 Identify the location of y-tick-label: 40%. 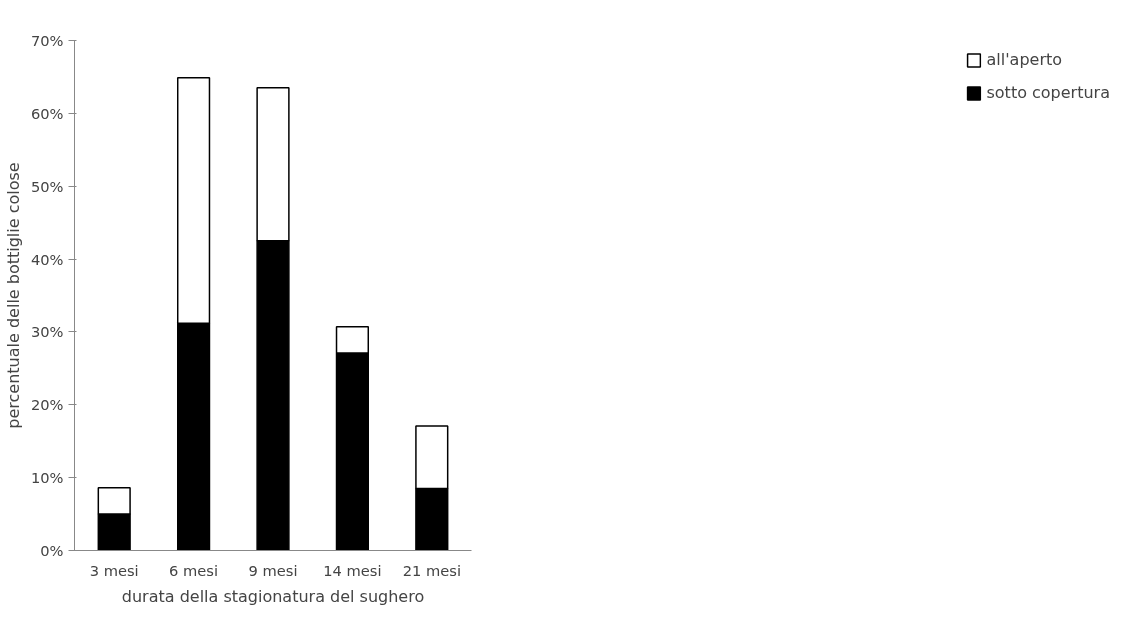
(47, 259).